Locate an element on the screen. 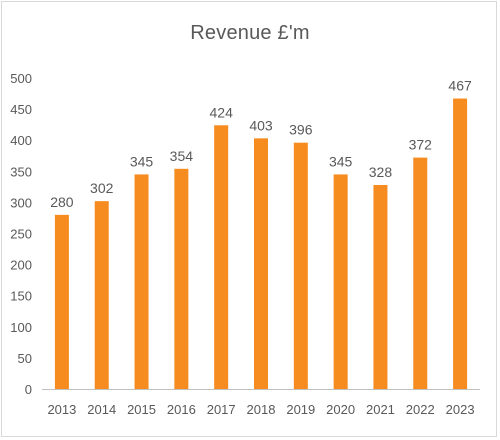  y-tick-label: 250 is located at coordinates (21, 234).